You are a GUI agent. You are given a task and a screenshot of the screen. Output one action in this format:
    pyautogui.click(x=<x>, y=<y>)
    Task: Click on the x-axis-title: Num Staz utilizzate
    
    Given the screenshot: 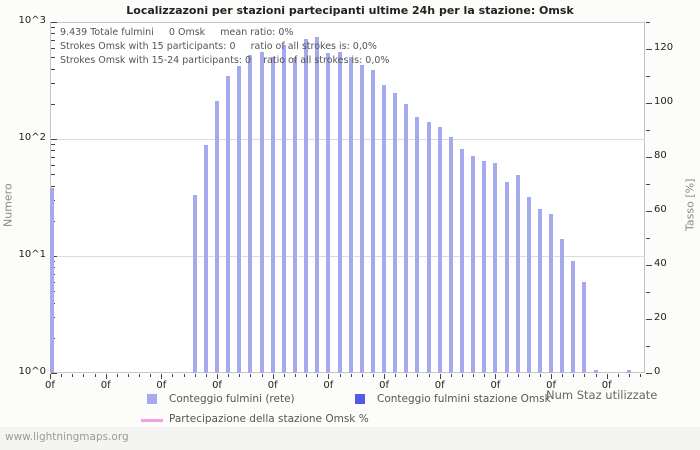 What is the action you would take?
    pyautogui.click(x=602, y=395)
    